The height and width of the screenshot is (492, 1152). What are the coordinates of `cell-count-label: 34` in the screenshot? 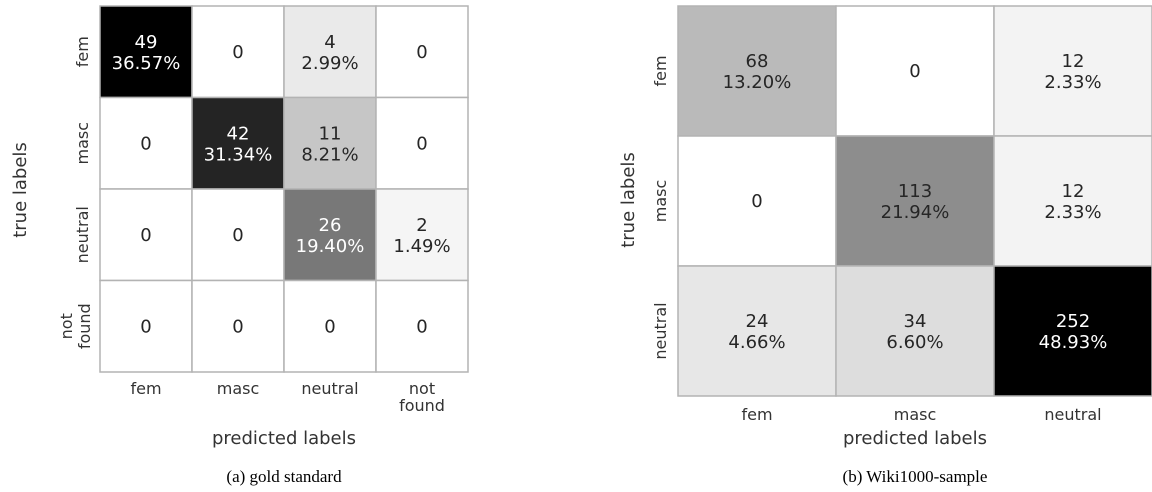 It's located at (915, 321).